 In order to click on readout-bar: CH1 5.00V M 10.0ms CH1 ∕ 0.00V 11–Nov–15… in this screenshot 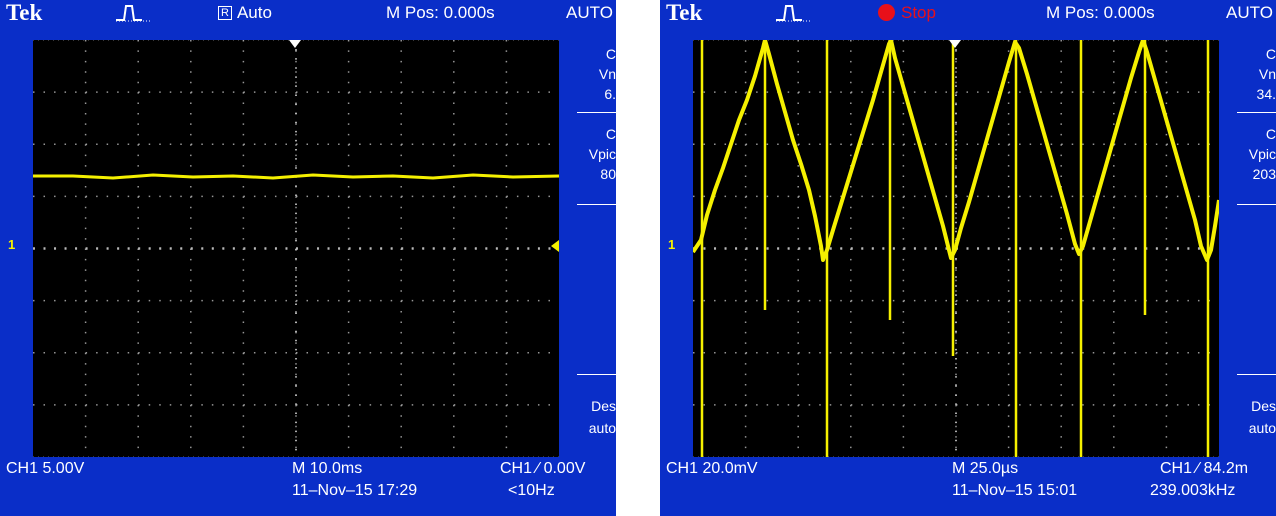, I will do `click(308, 486)`.